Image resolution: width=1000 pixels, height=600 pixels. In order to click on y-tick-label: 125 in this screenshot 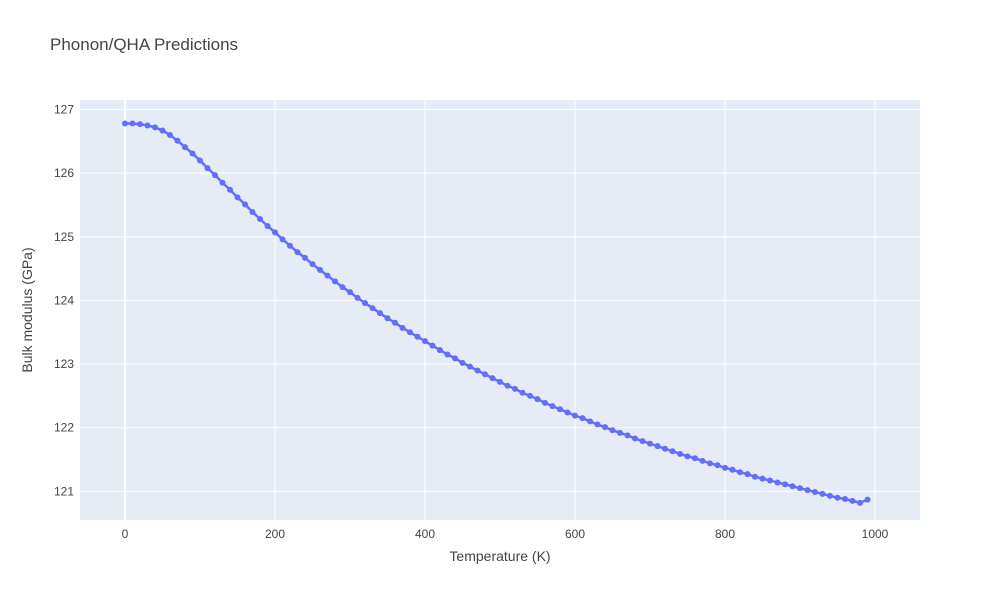, I will do `click(64, 237)`.